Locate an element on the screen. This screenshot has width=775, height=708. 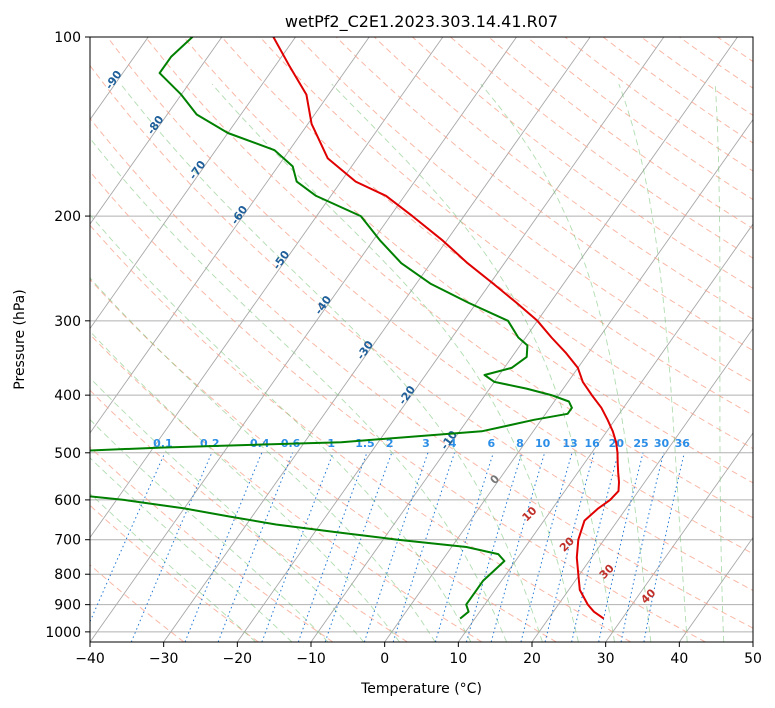
mixing-ratio-label: 16 is located at coordinates (592, 443).